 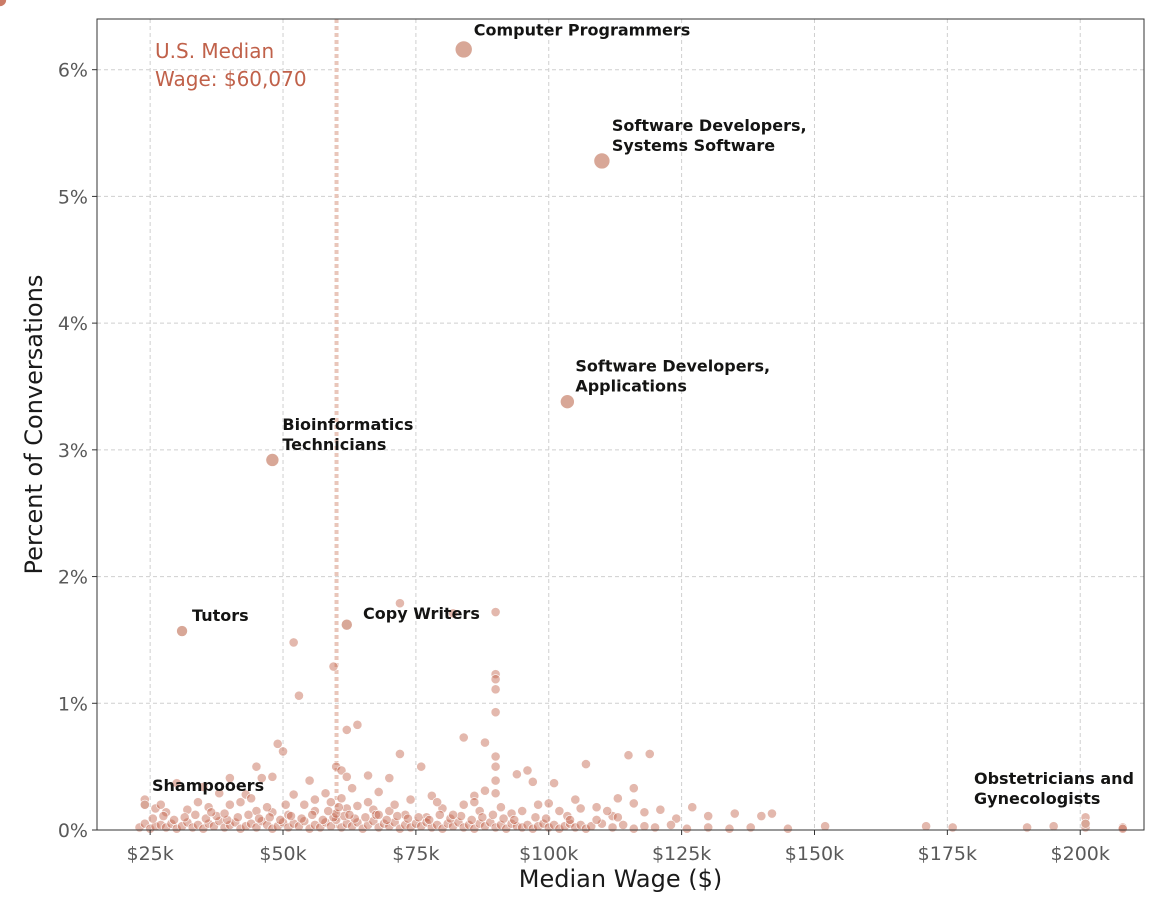 I want to click on point-annotation-line: Gynecologists, so click(x=1037, y=798).